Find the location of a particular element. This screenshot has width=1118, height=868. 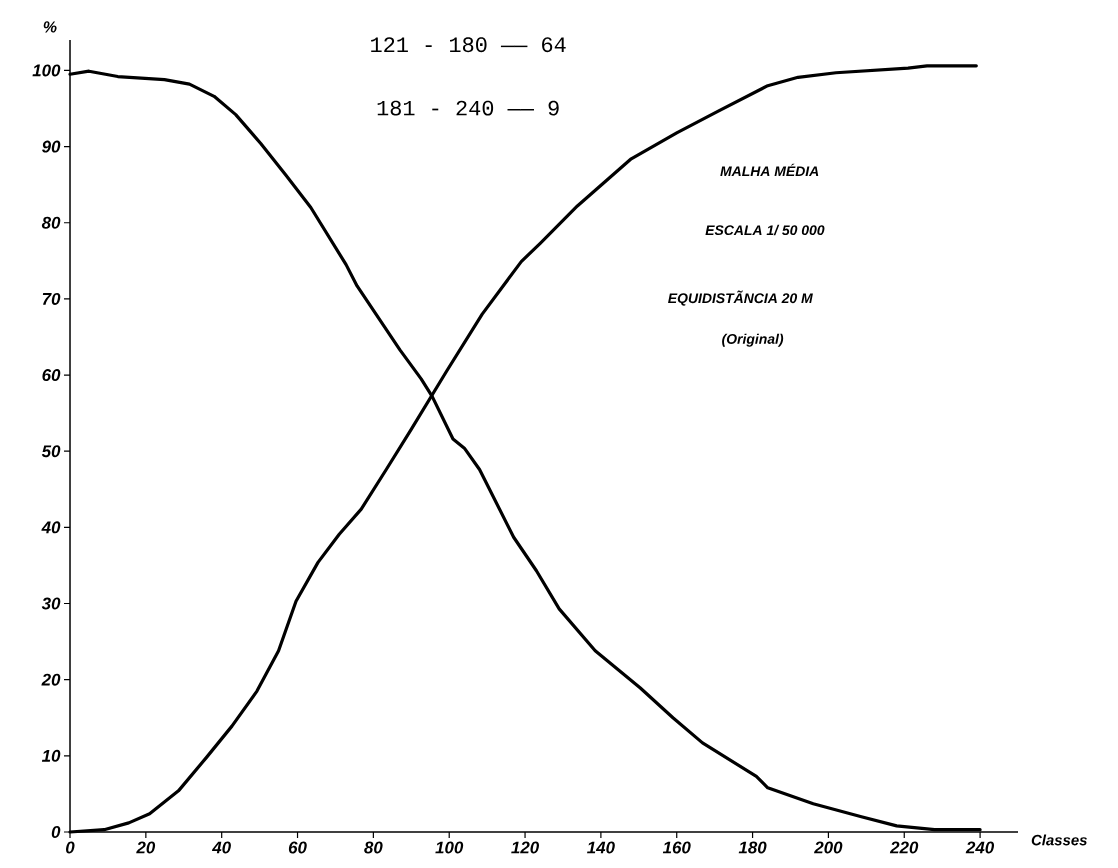

y-tick-label: 80 is located at coordinates (51, 222).